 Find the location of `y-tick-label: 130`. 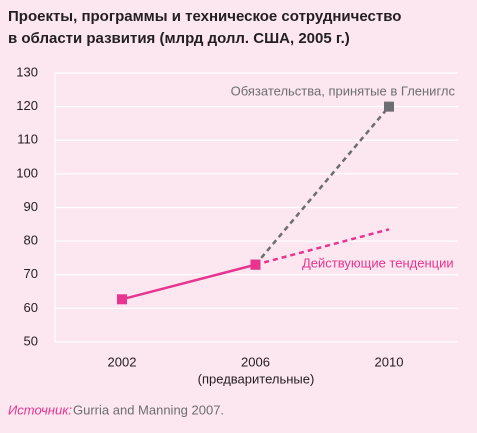

y-tick-label: 130 is located at coordinates (27, 71).